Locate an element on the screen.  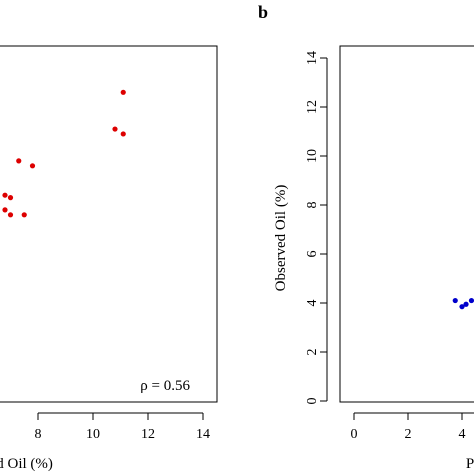
panel-b-x-axis-title: P is located at coordinates (470, 464).